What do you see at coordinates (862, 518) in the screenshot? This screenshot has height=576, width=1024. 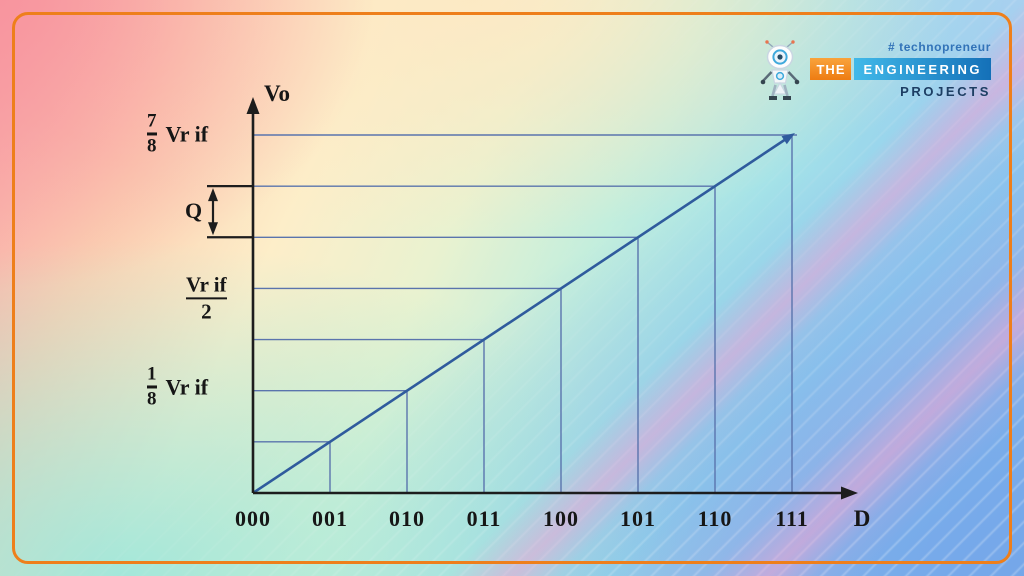 I see `x-axis-title: D` at bounding box center [862, 518].